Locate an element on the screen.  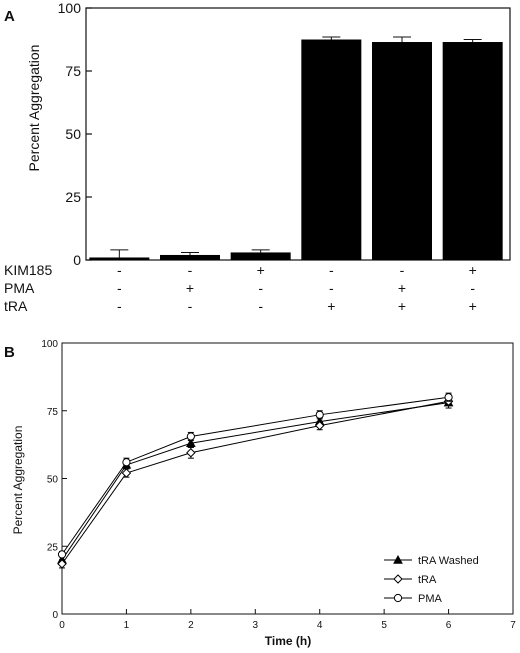
x-tick-label: 4 is located at coordinates (320, 625).